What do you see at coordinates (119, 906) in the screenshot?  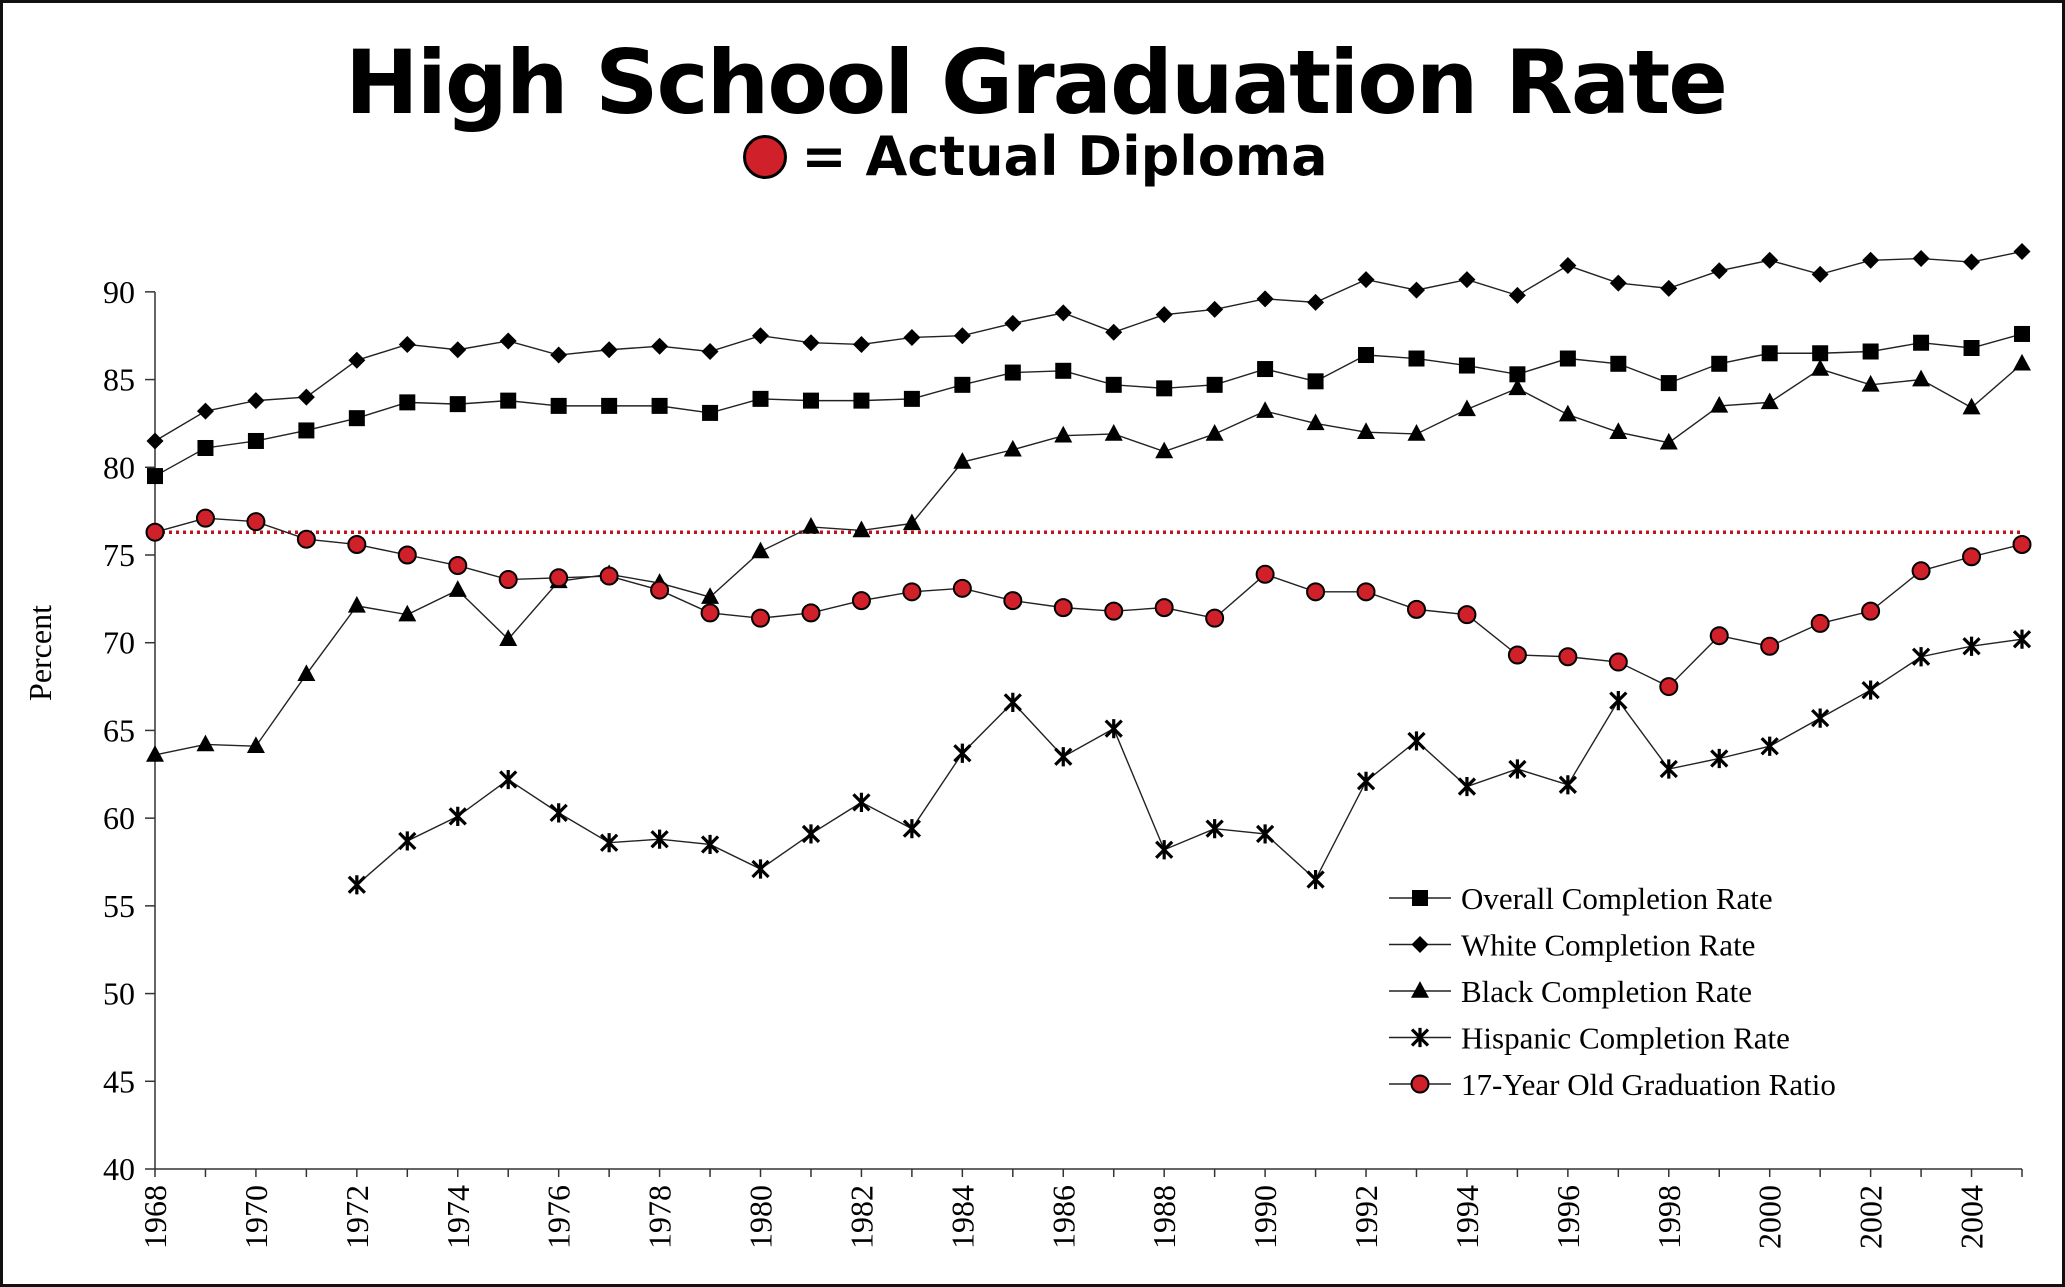 I see `y-tick-label: 55` at bounding box center [119, 906].